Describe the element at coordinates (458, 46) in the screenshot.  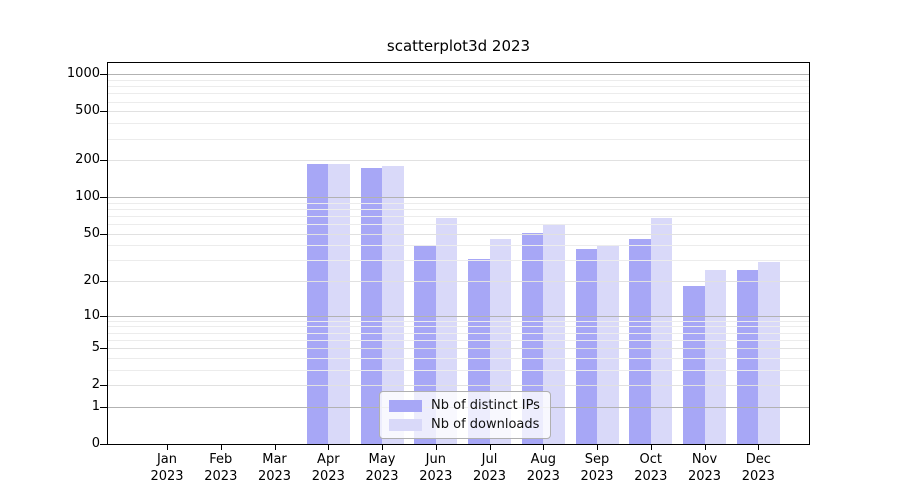
I see `chart-title: scatterplot3d 2023` at that location.